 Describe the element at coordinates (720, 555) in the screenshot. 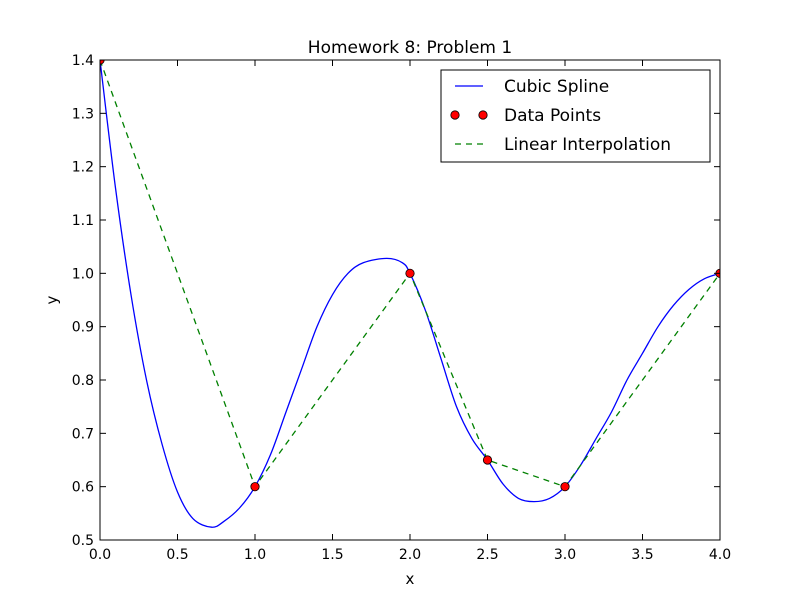

I see `x-tick-label: 4.0` at that location.